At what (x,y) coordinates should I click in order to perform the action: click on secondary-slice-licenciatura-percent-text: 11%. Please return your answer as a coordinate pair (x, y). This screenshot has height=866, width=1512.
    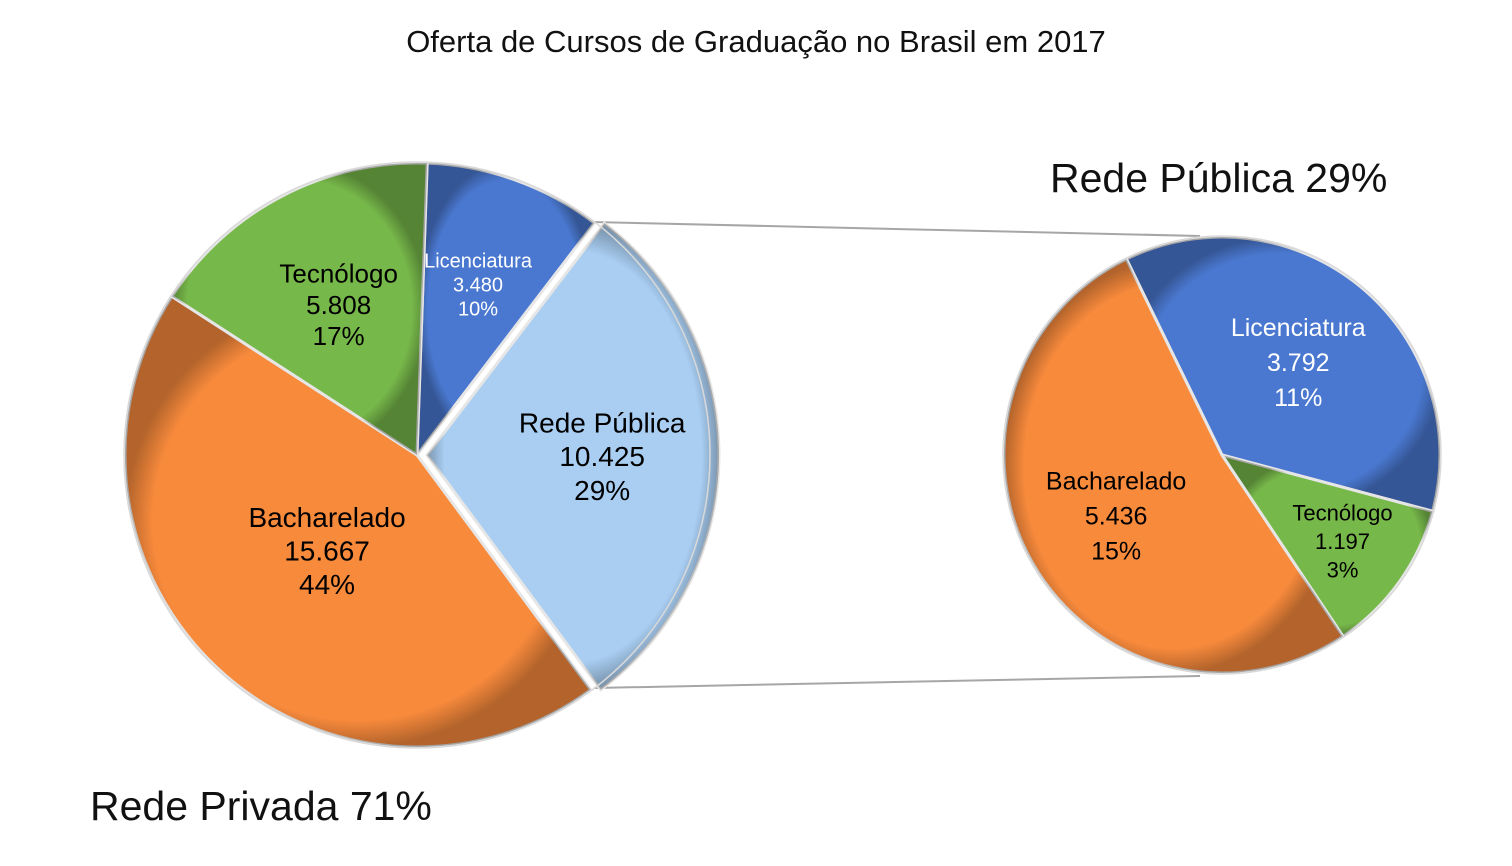
    Looking at the image, I should click on (1298, 398).